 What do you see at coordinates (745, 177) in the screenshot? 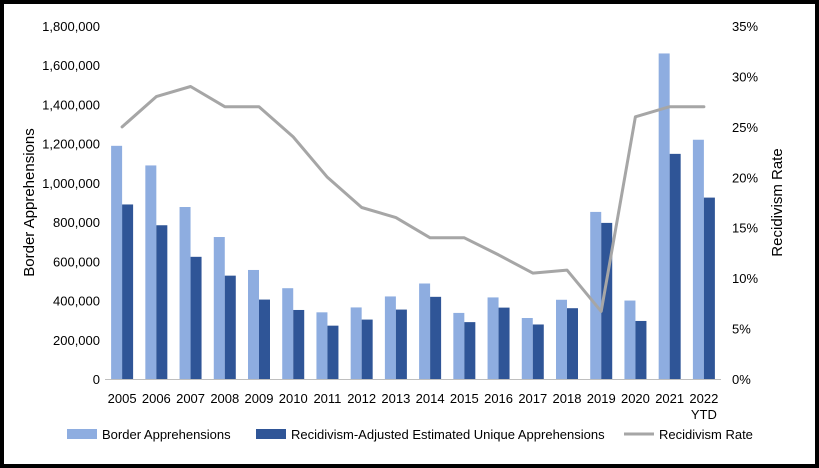
I see `y2-tick-label: 20%` at bounding box center [745, 177].